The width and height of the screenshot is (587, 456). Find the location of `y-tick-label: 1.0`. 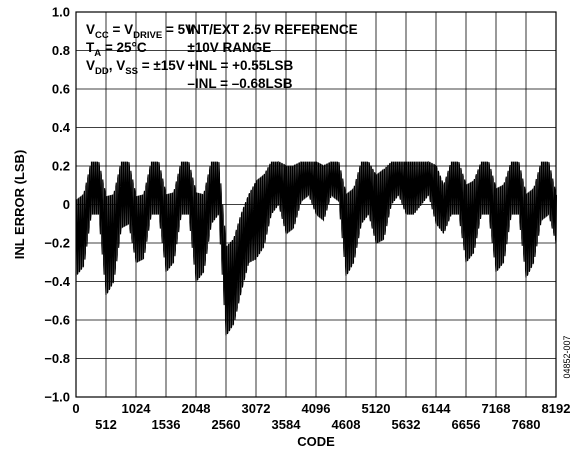

y-tick-label: 1.0 is located at coordinates (61, 12).